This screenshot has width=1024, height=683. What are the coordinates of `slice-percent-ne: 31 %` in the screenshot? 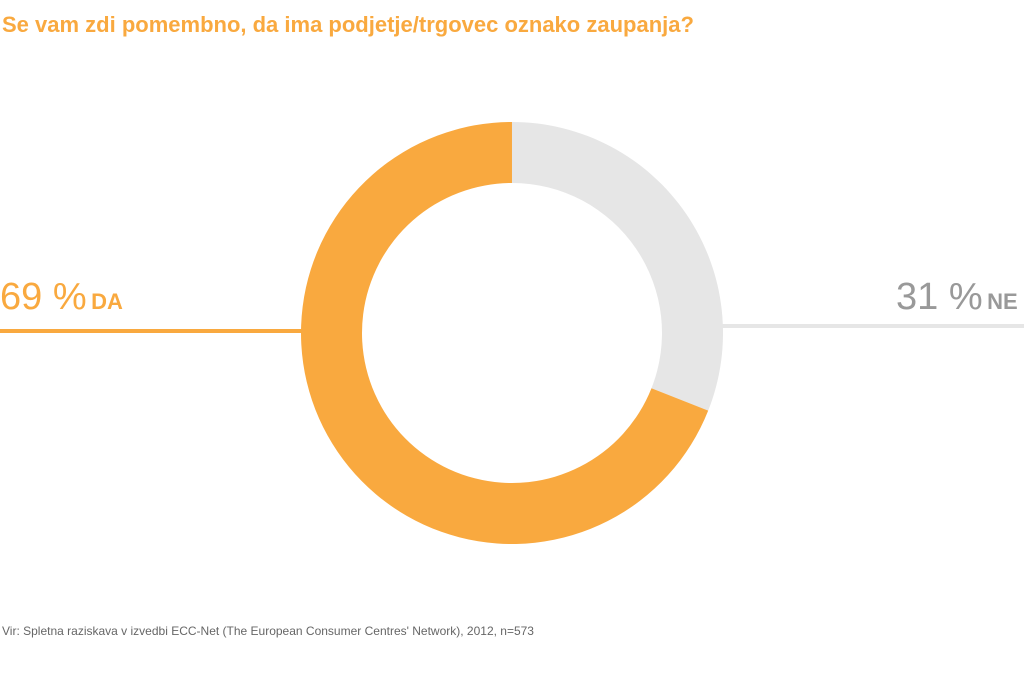 It's located at (939, 297).